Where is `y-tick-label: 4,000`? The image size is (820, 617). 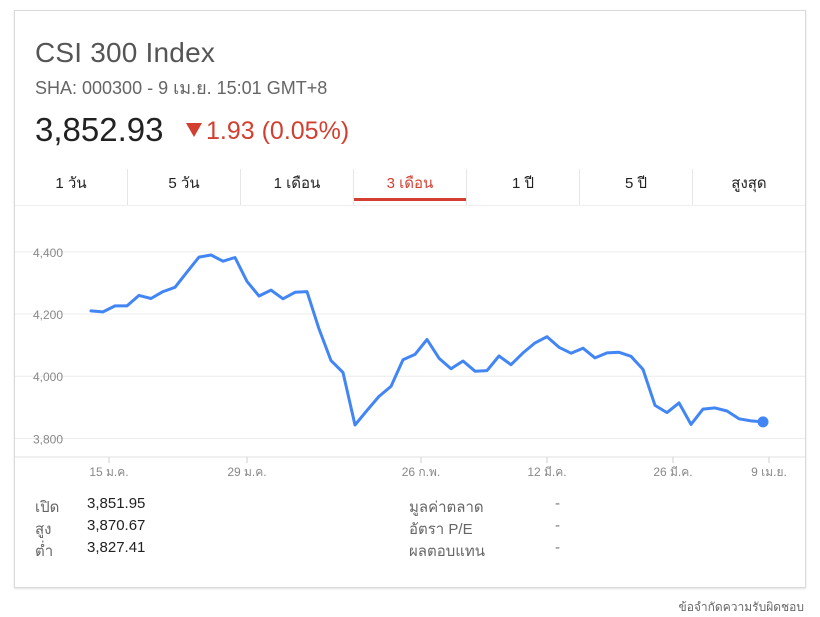
y-tick-label: 4,000 is located at coordinates (48, 377).